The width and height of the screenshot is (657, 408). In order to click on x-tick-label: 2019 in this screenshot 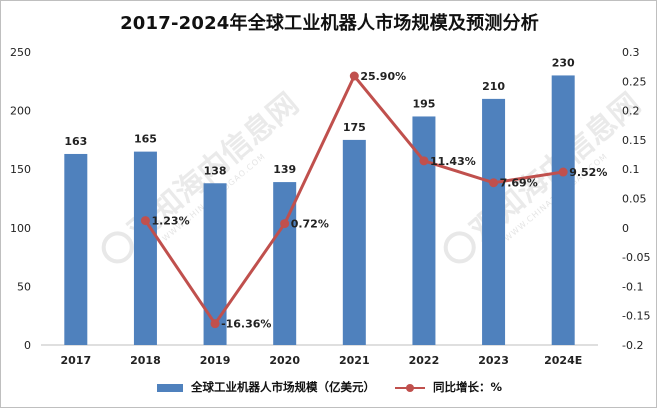, I will do `click(215, 360)`.